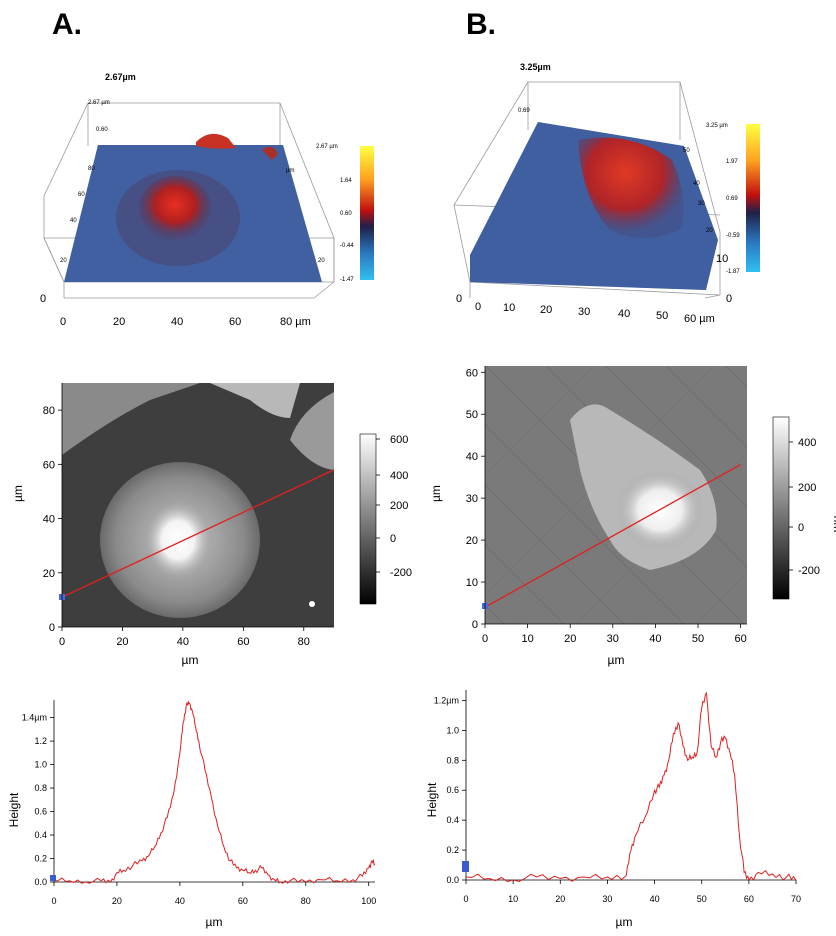  What do you see at coordinates (781, 508) in the screenshot?
I see `afm-b-colorbar` at bounding box center [781, 508].